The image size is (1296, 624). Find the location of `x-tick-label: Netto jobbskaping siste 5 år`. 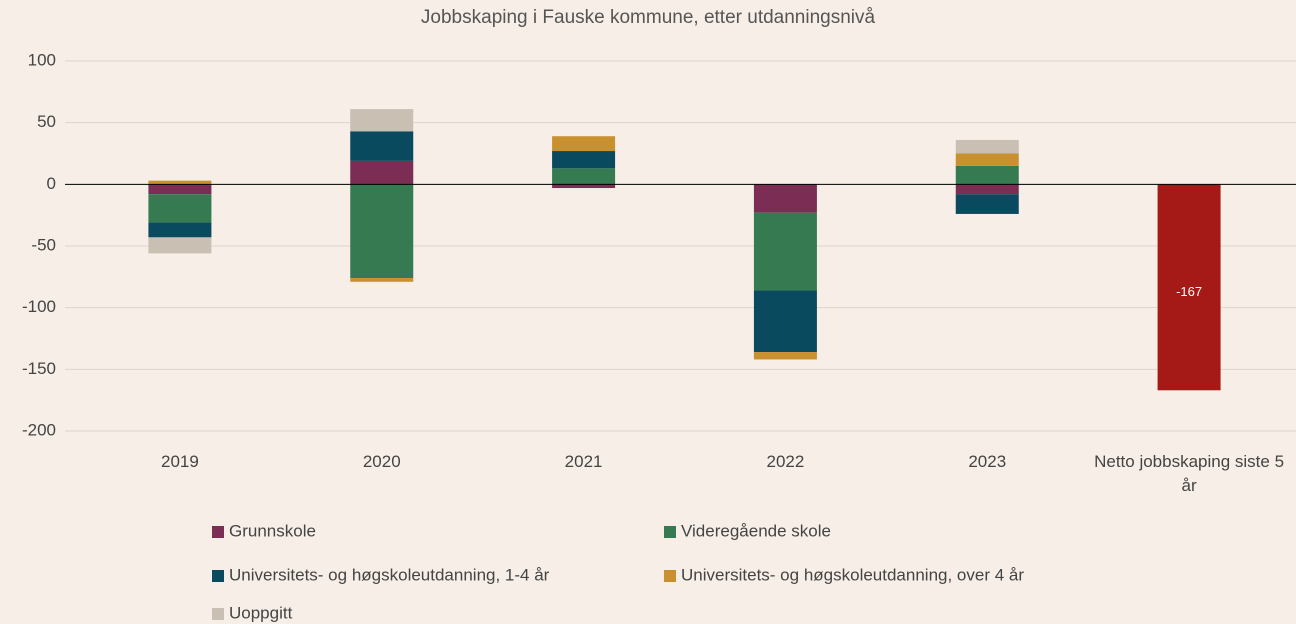

x-tick-label: Netto jobbskaping siste 5 år is located at coordinates (1189, 473).